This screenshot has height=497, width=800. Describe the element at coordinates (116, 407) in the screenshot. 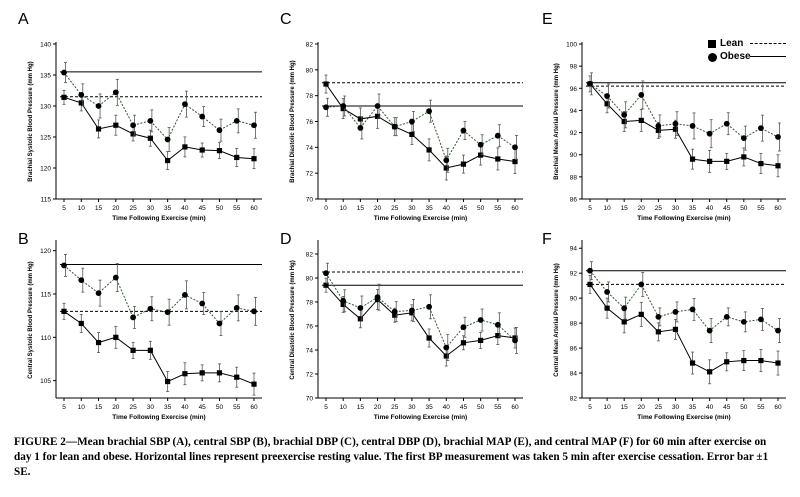

I see `x-tick-label: 20` at that location.